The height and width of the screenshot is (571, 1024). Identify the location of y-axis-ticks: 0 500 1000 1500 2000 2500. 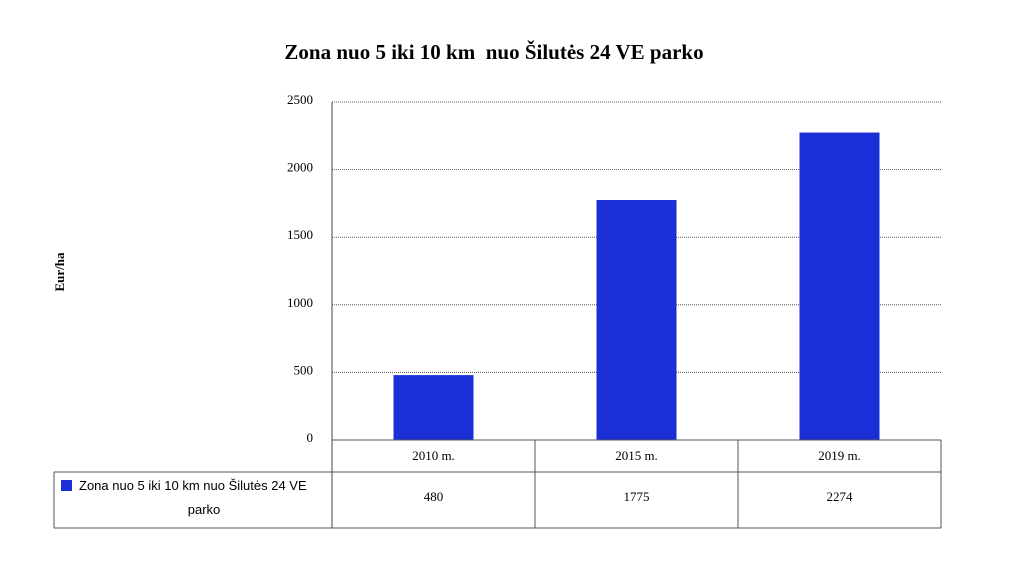
(300, 268).